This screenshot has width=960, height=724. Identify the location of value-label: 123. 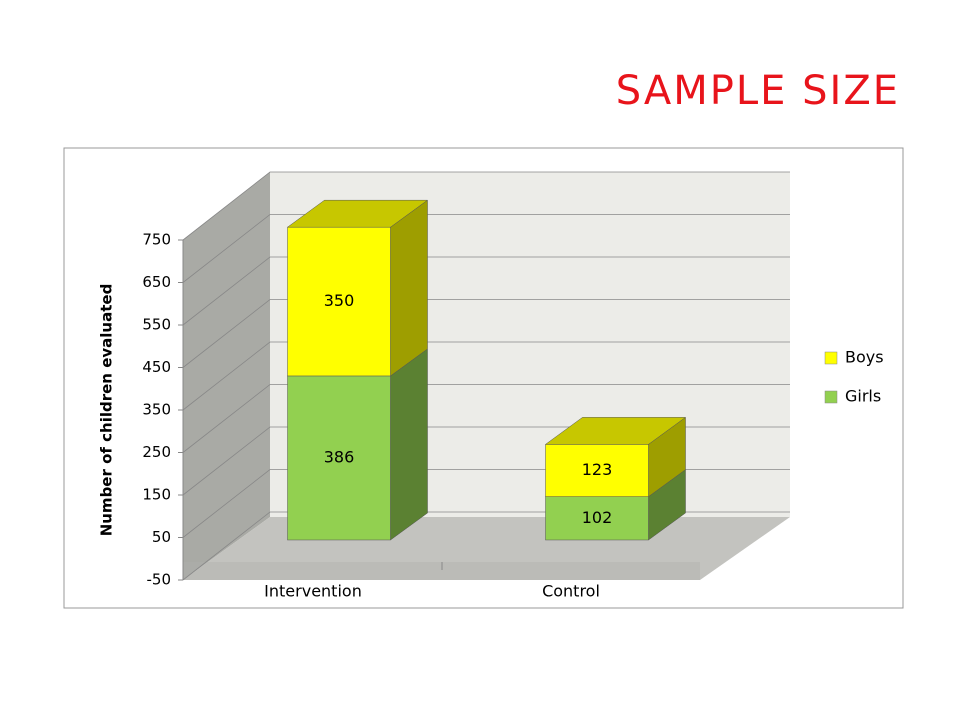
(597, 469).